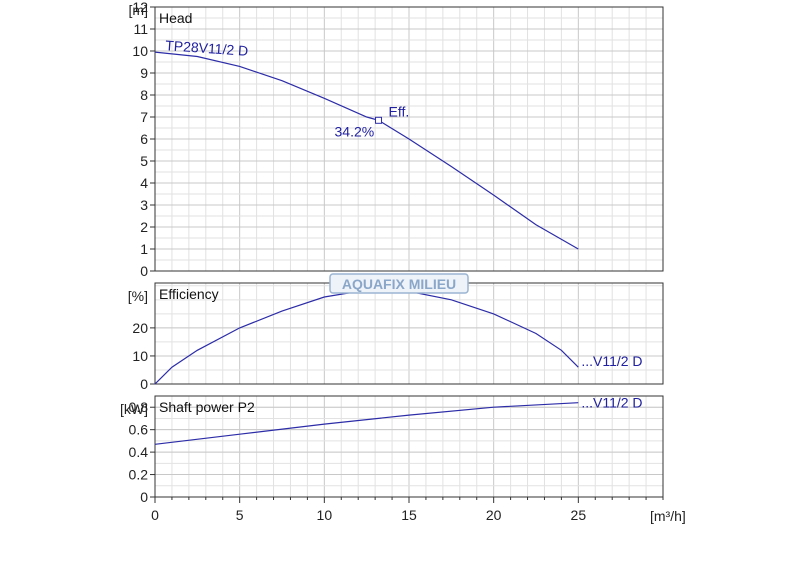 This screenshot has width=800, height=568. I want to click on y-tick-label: 12, so click(140, 7).